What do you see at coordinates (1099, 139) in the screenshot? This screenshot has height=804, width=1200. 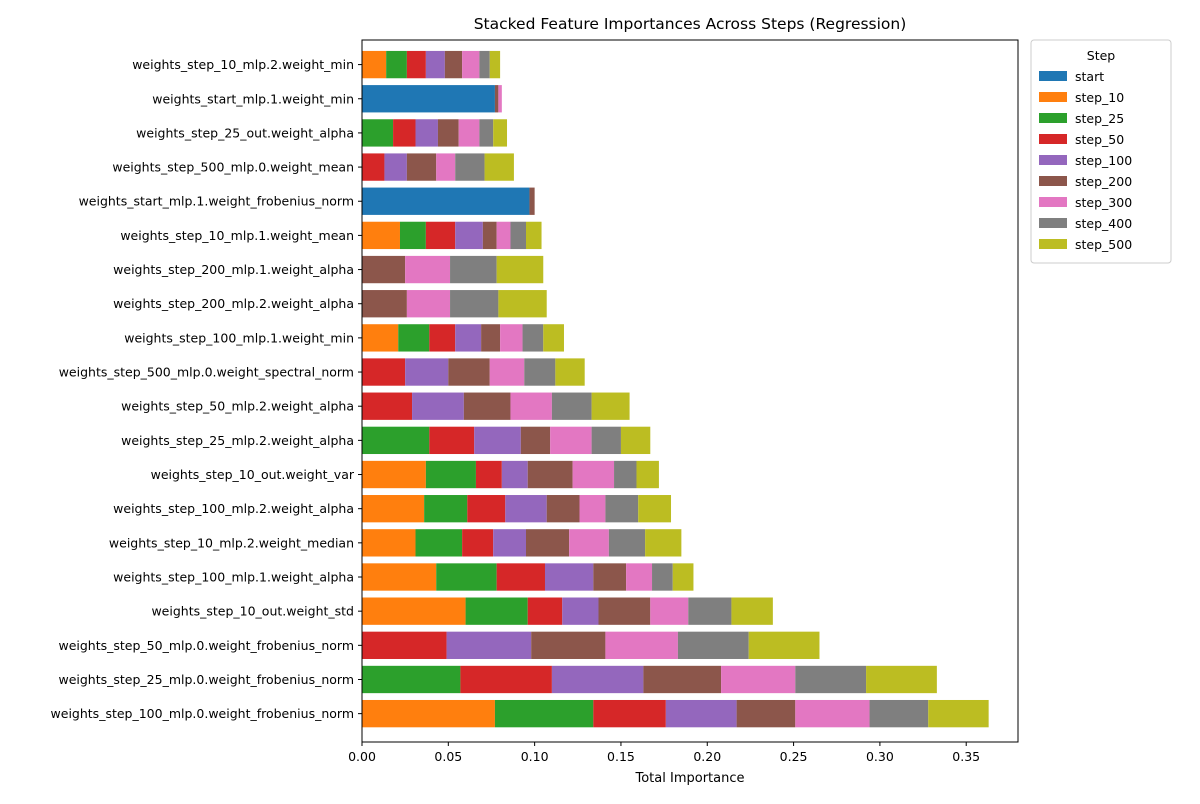 I see `legend-label-step_50: step_50` at bounding box center [1099, 139].